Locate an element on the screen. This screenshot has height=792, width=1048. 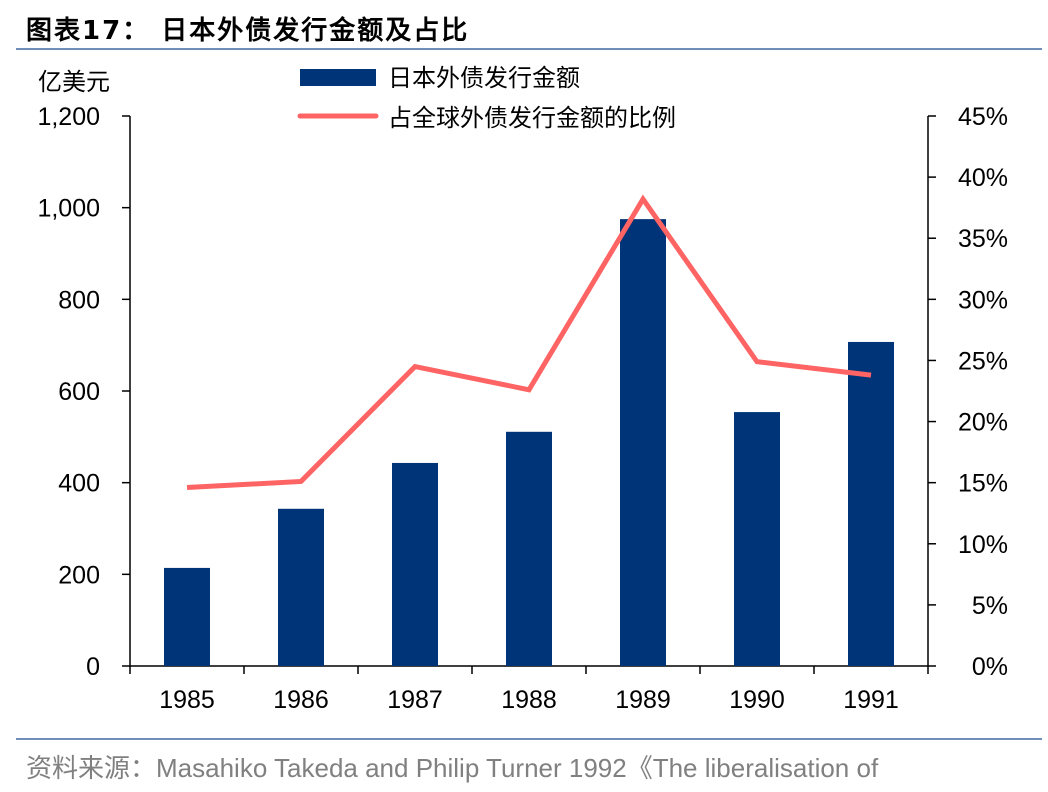
legend-label-bar: 日本外债发行金额 is located at coordinates (484, 78).